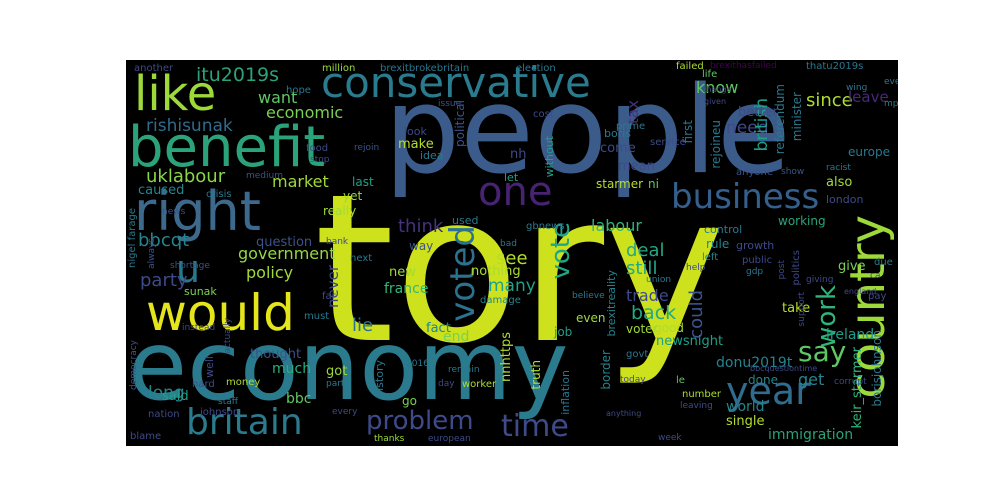 Image resolution: width=1000 pixels, height=500 pixels. Describe the element at coordinates (637, 354) in the screenshot. I see `word-govt: govt` at that location.